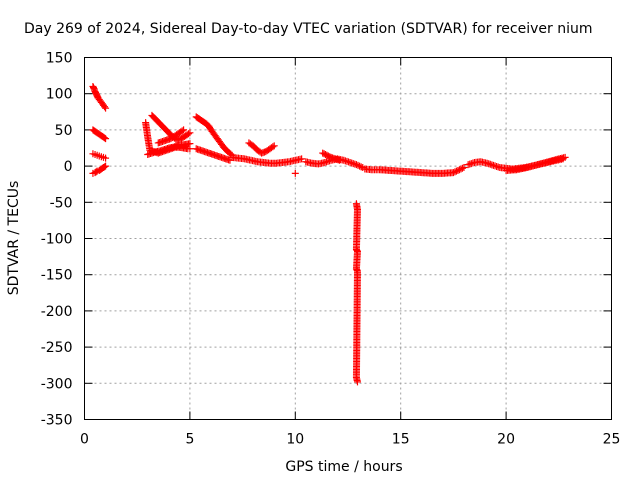 This screenshot has height=480, width=640. Describe the element at coordinates (506, 440) in the screenshot. I see `x-tick-label: 20` at that location.